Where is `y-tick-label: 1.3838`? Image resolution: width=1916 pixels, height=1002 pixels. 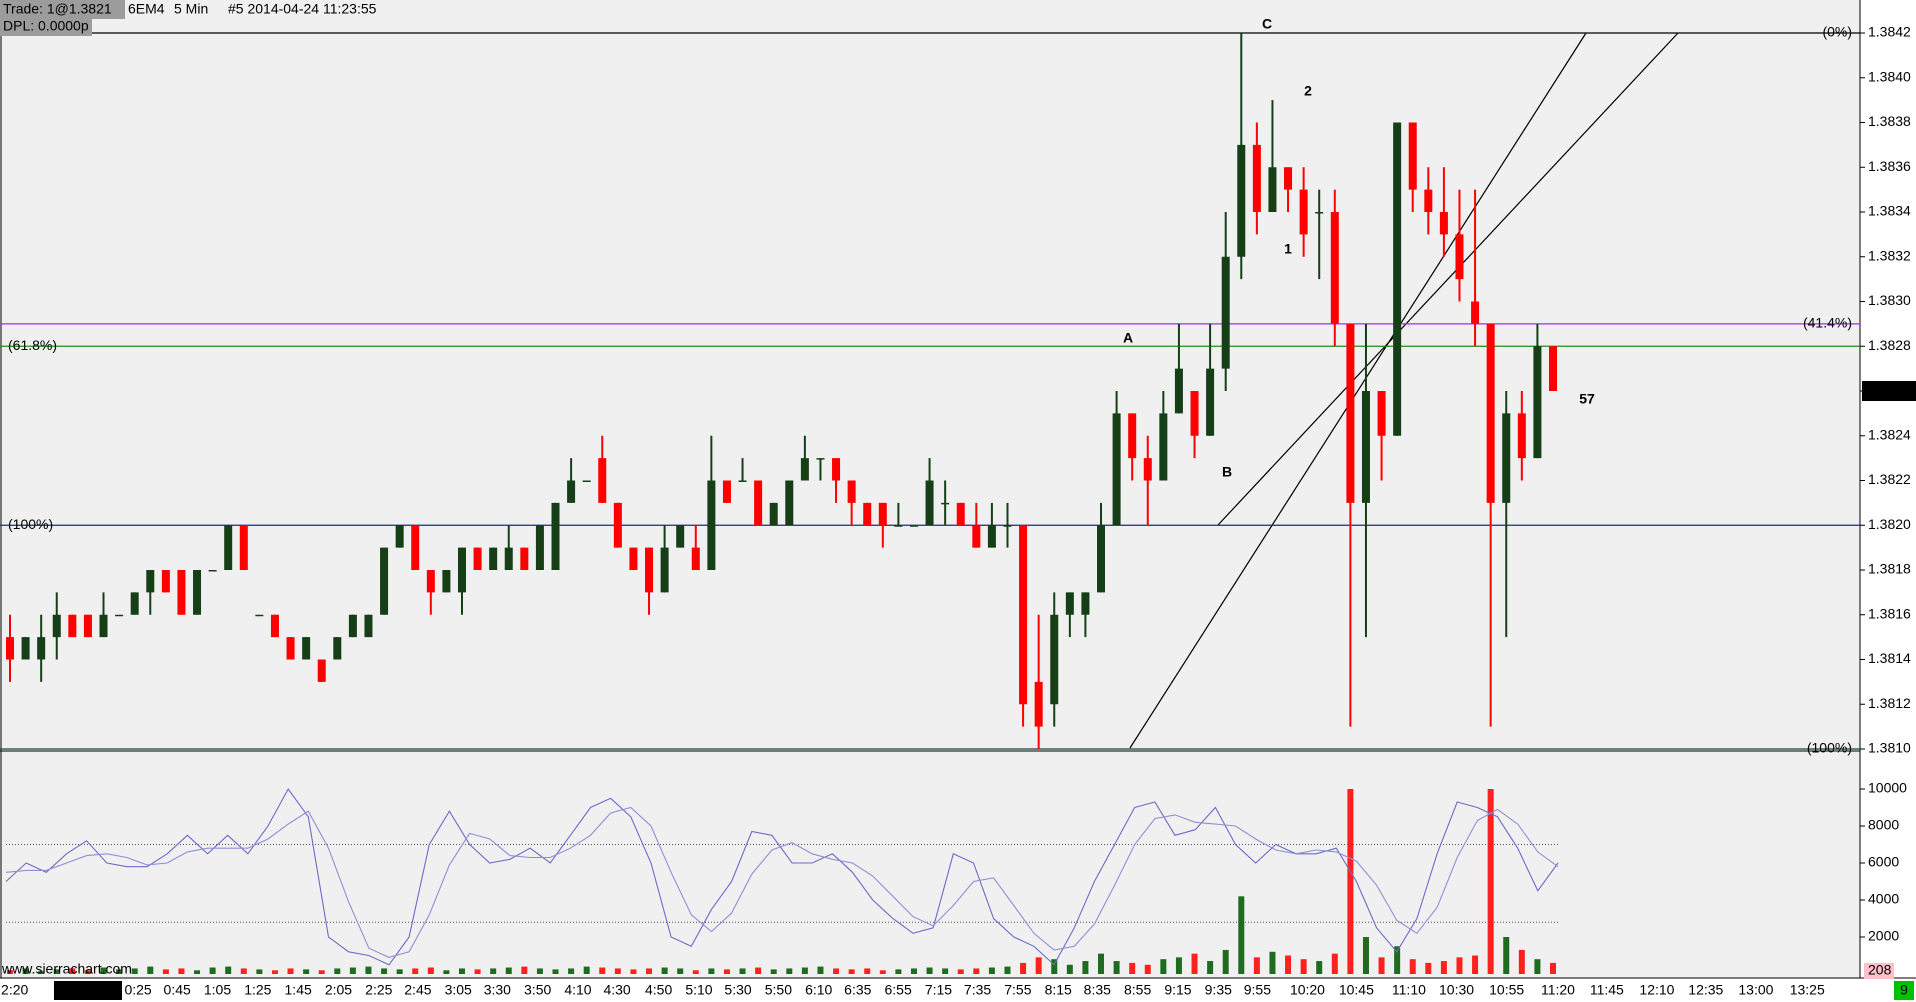 y-tick-label: 1.3838 is located at coordinates (1889, 121).